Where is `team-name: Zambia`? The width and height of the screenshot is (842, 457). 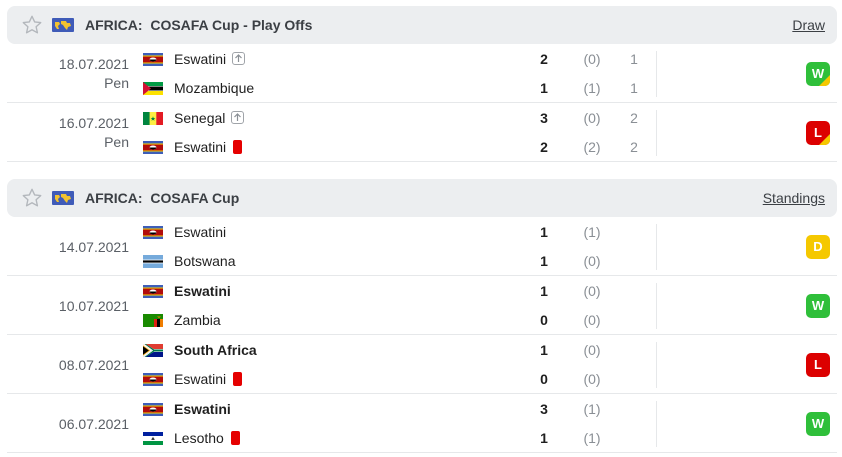 team-name: Zambia is located at coordinates (197, 320).